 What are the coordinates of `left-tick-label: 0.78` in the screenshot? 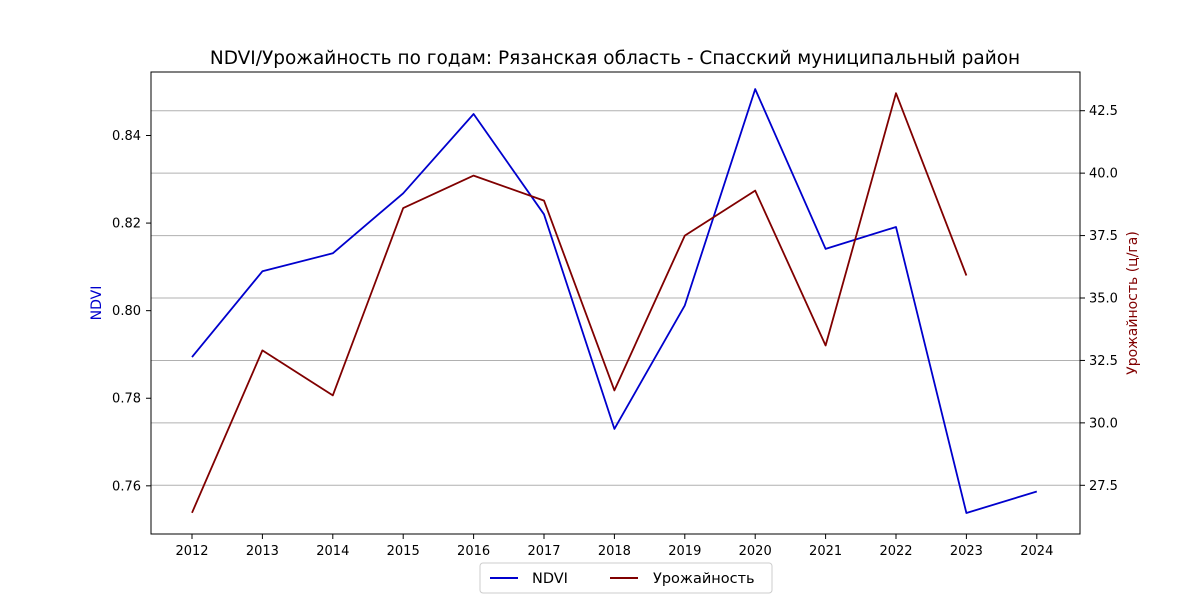 It's located at (126, 399).